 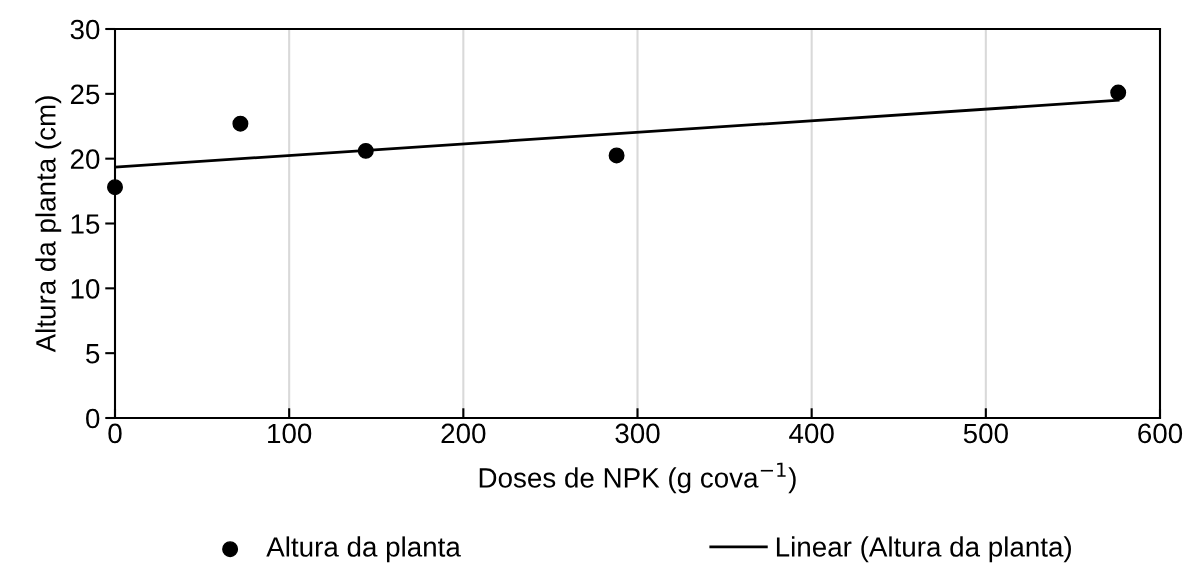 I want to click on y-tick-label: 25, so click(x=85, y=94).